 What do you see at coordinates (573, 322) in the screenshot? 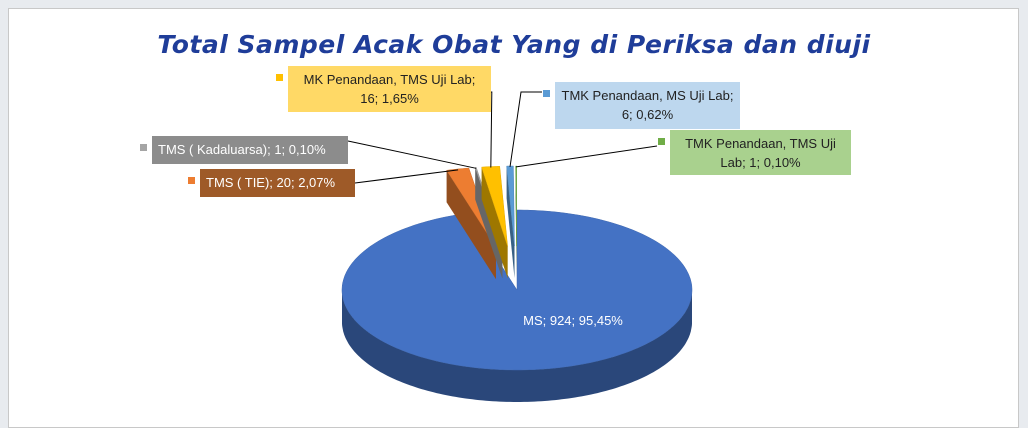
I see `data-label: MS; 924; 95,45%` at bounding box center [573, 322].